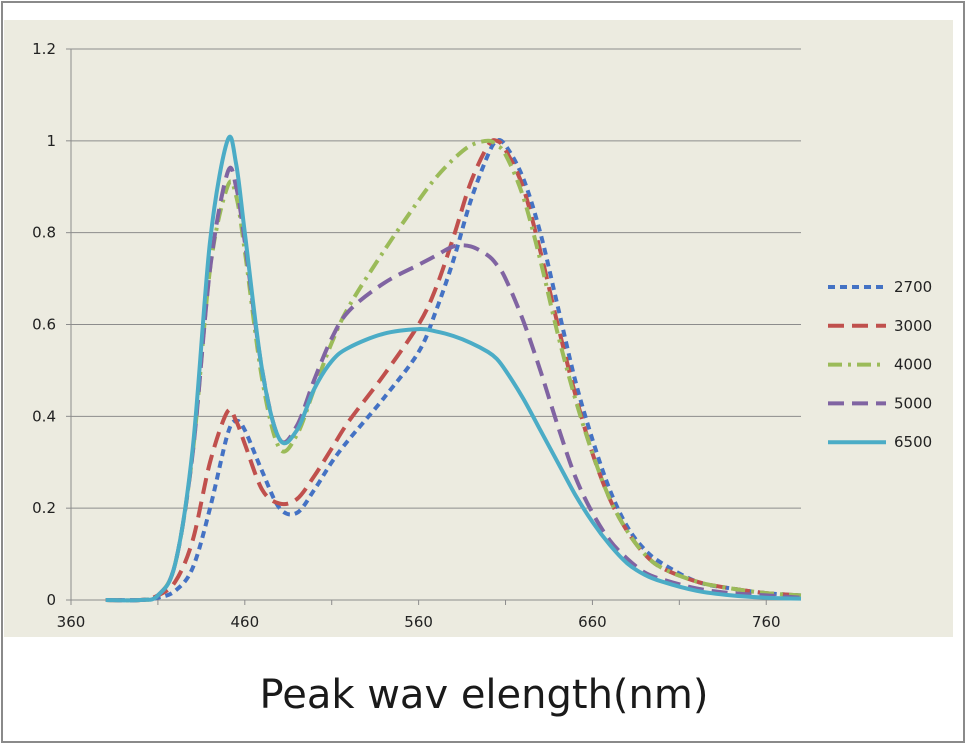  What do you see at coordinates (484, 695) in the screenshot?
I see `x-axis-label: Peak wav elength(nm)` at bounding box center [484, 695].